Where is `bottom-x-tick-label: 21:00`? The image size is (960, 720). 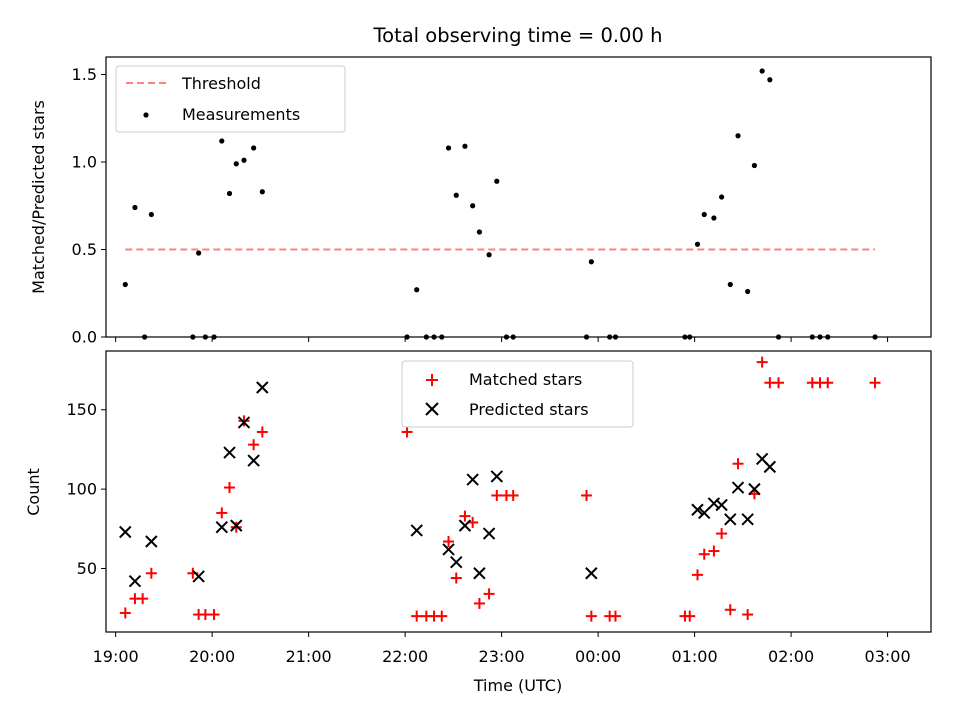 bottom-x-tick-label: 21:00 is located at coordinates (309, 656).